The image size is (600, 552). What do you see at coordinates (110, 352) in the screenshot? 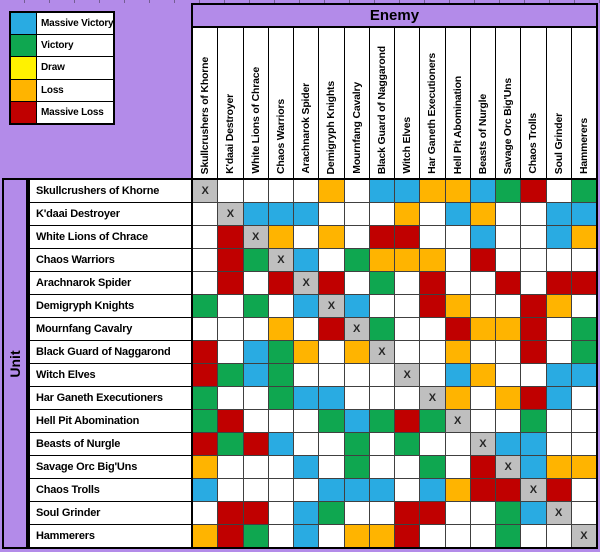
I see `row-header: Black Guard of Naggarond` at bounding box center [110, 352].